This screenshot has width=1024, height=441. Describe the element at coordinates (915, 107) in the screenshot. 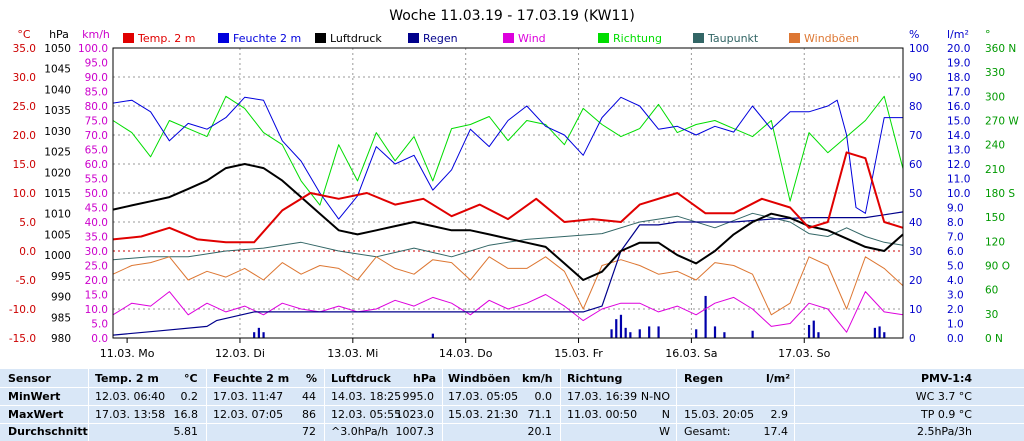

I see `humidity-axis-tick: 80` at that location.